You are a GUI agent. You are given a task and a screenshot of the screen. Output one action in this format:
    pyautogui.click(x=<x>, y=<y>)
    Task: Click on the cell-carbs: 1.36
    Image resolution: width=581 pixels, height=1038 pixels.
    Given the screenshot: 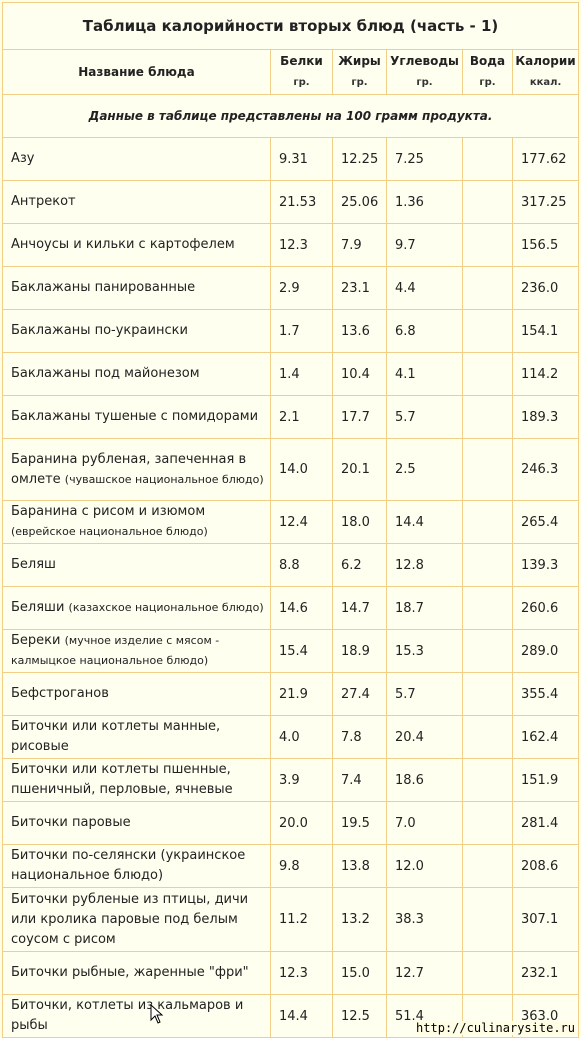 What is the action you would take?
    pyautogui.click(x=424, y=202)
    